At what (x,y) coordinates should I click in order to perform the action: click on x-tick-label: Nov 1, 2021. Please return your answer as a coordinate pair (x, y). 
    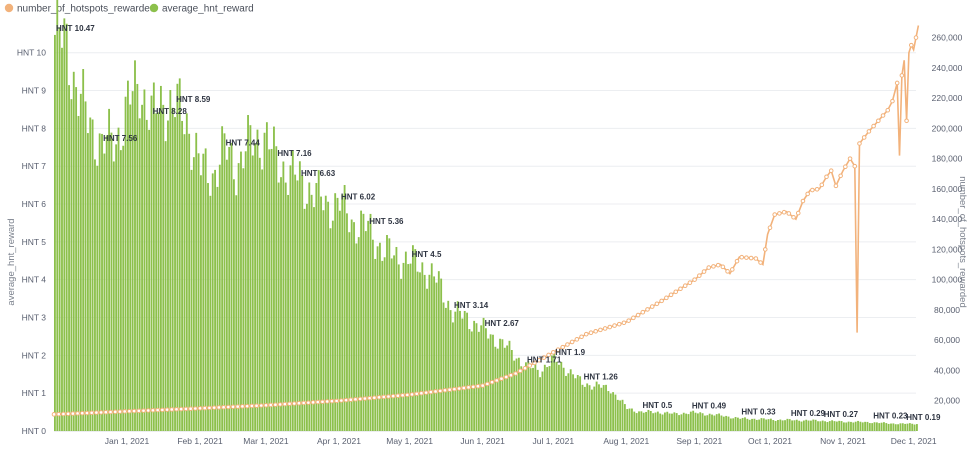
    Looking at the image, I should click on (843, 441).